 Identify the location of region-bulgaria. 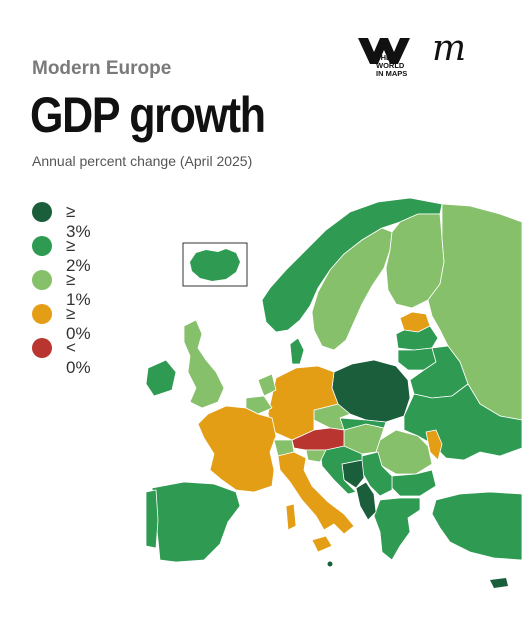
(414, 483).